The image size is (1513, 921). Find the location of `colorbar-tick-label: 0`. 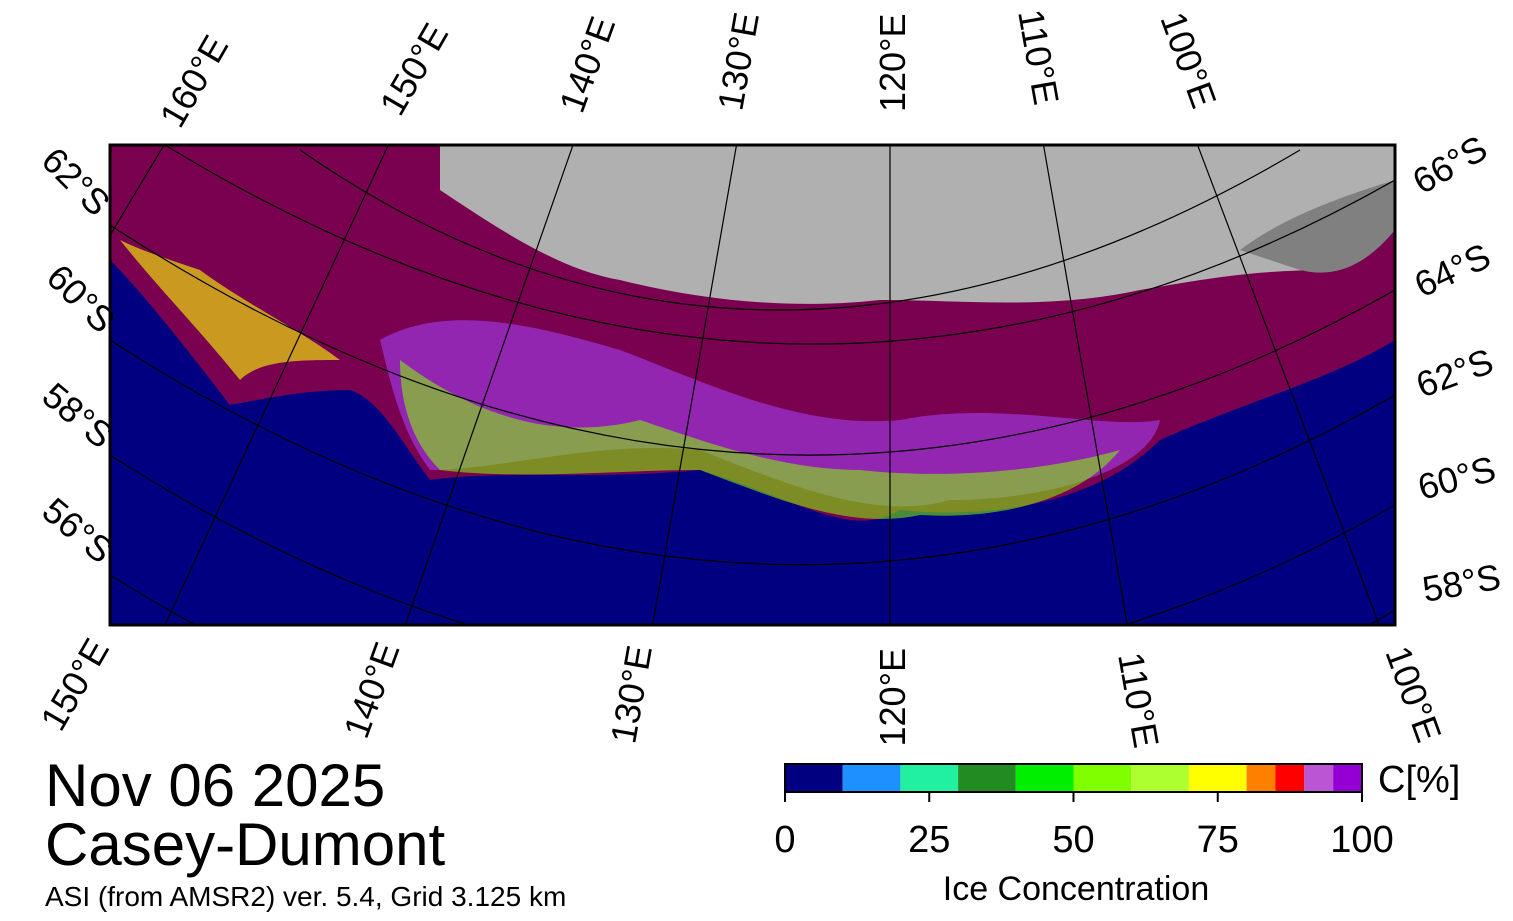

colorbar-tick-label: 0 is located at coordinates (784, 840).